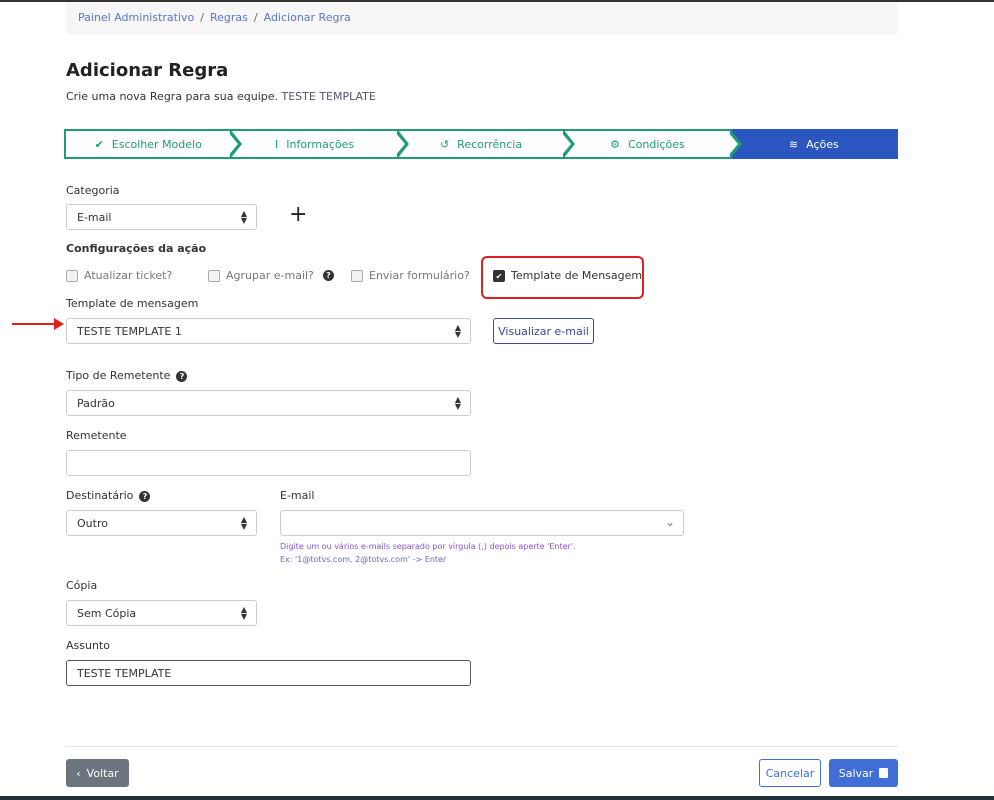  Describe the element at coordinates (615, 144) in the screenshot. I see `gear-icon: ⚙` at that location.